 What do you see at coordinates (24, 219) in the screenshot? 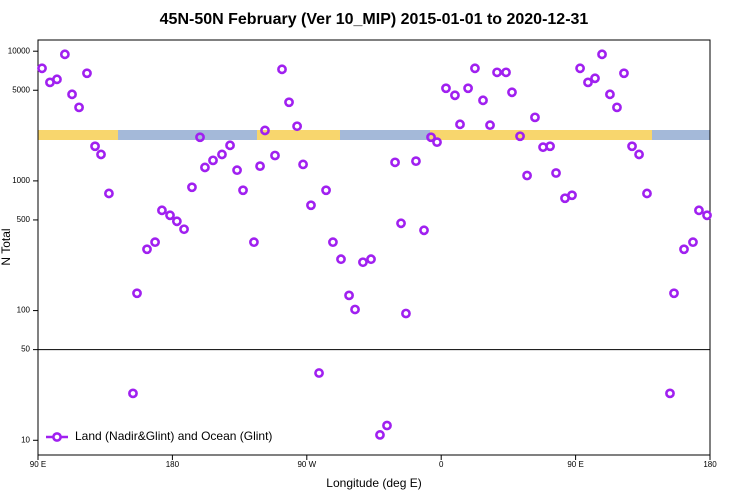
I see `y-tick-label: 500` at bounding box center [24, 219].